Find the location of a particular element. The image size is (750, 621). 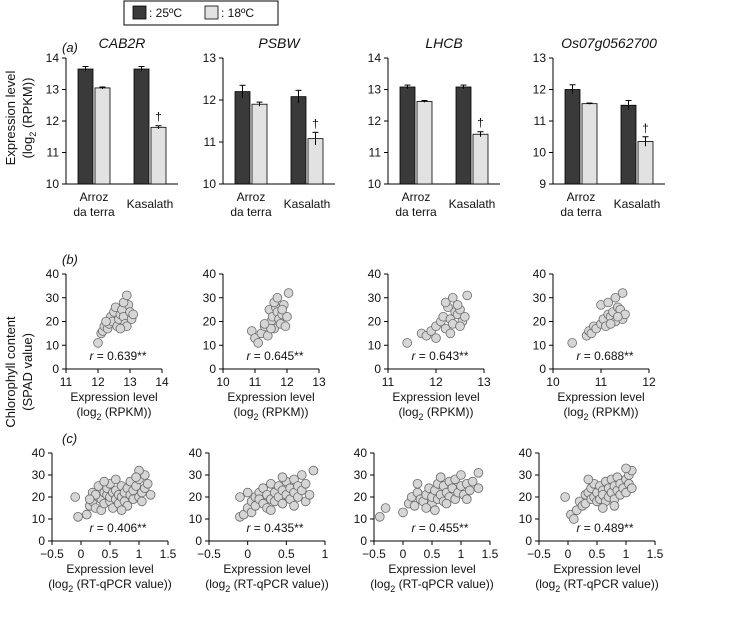

x-tick-label: 13 is located at coordinates (319, 382).